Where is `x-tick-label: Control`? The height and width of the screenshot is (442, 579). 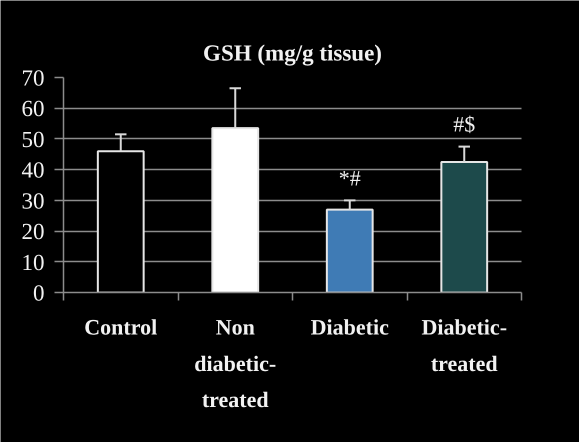
x-tick-label: Control is located at coordinates (121, 327).